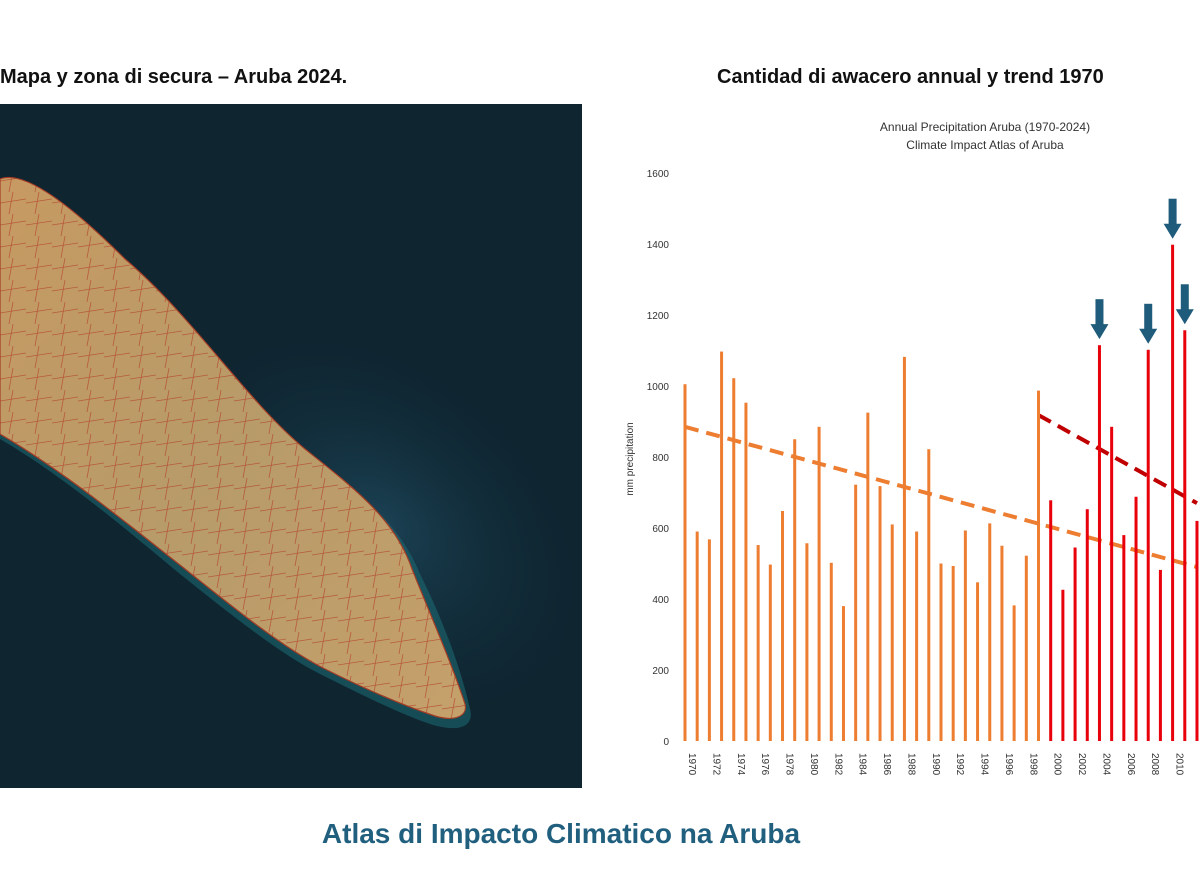 The height and width of the screenshot is (892, 1200). What do you see at coordinates (715, 764) in the screenshot?
I see `x-tick-label: 1972` at bounding box center [715, 764].